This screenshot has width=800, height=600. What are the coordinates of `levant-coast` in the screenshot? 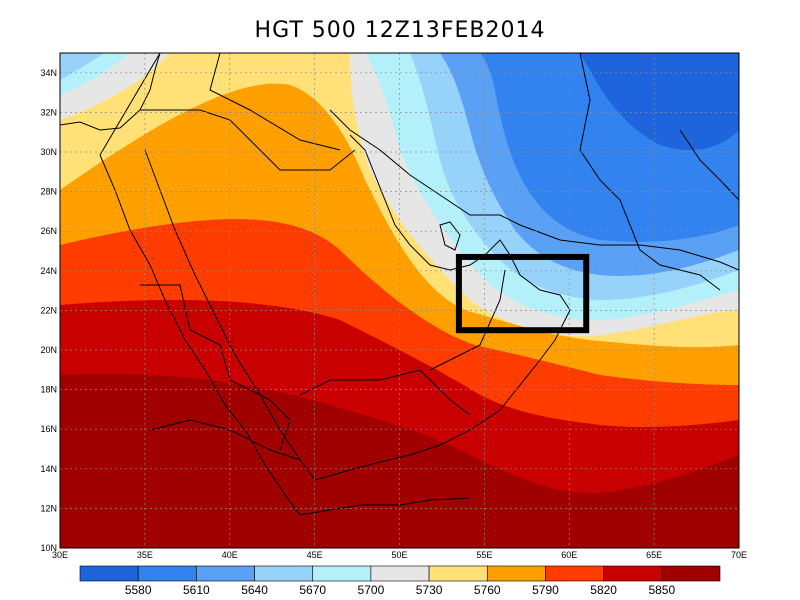 It's located at (110, 92).